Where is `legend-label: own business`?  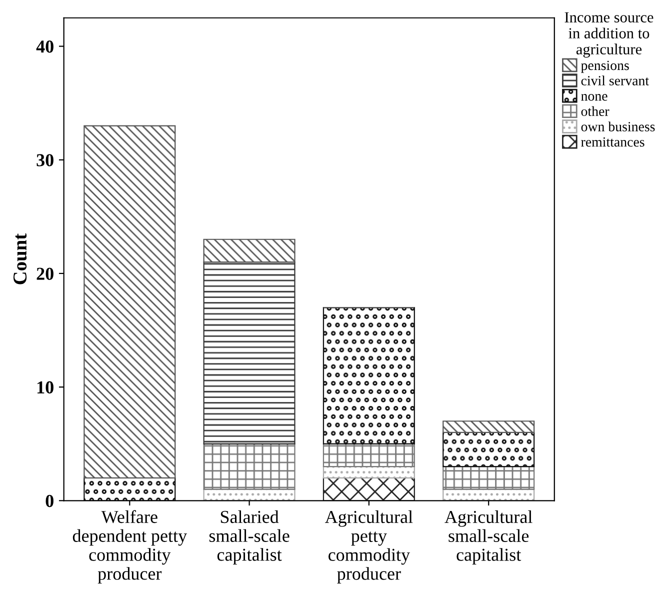
legend-label: own business is located at coordinates (618, 127).